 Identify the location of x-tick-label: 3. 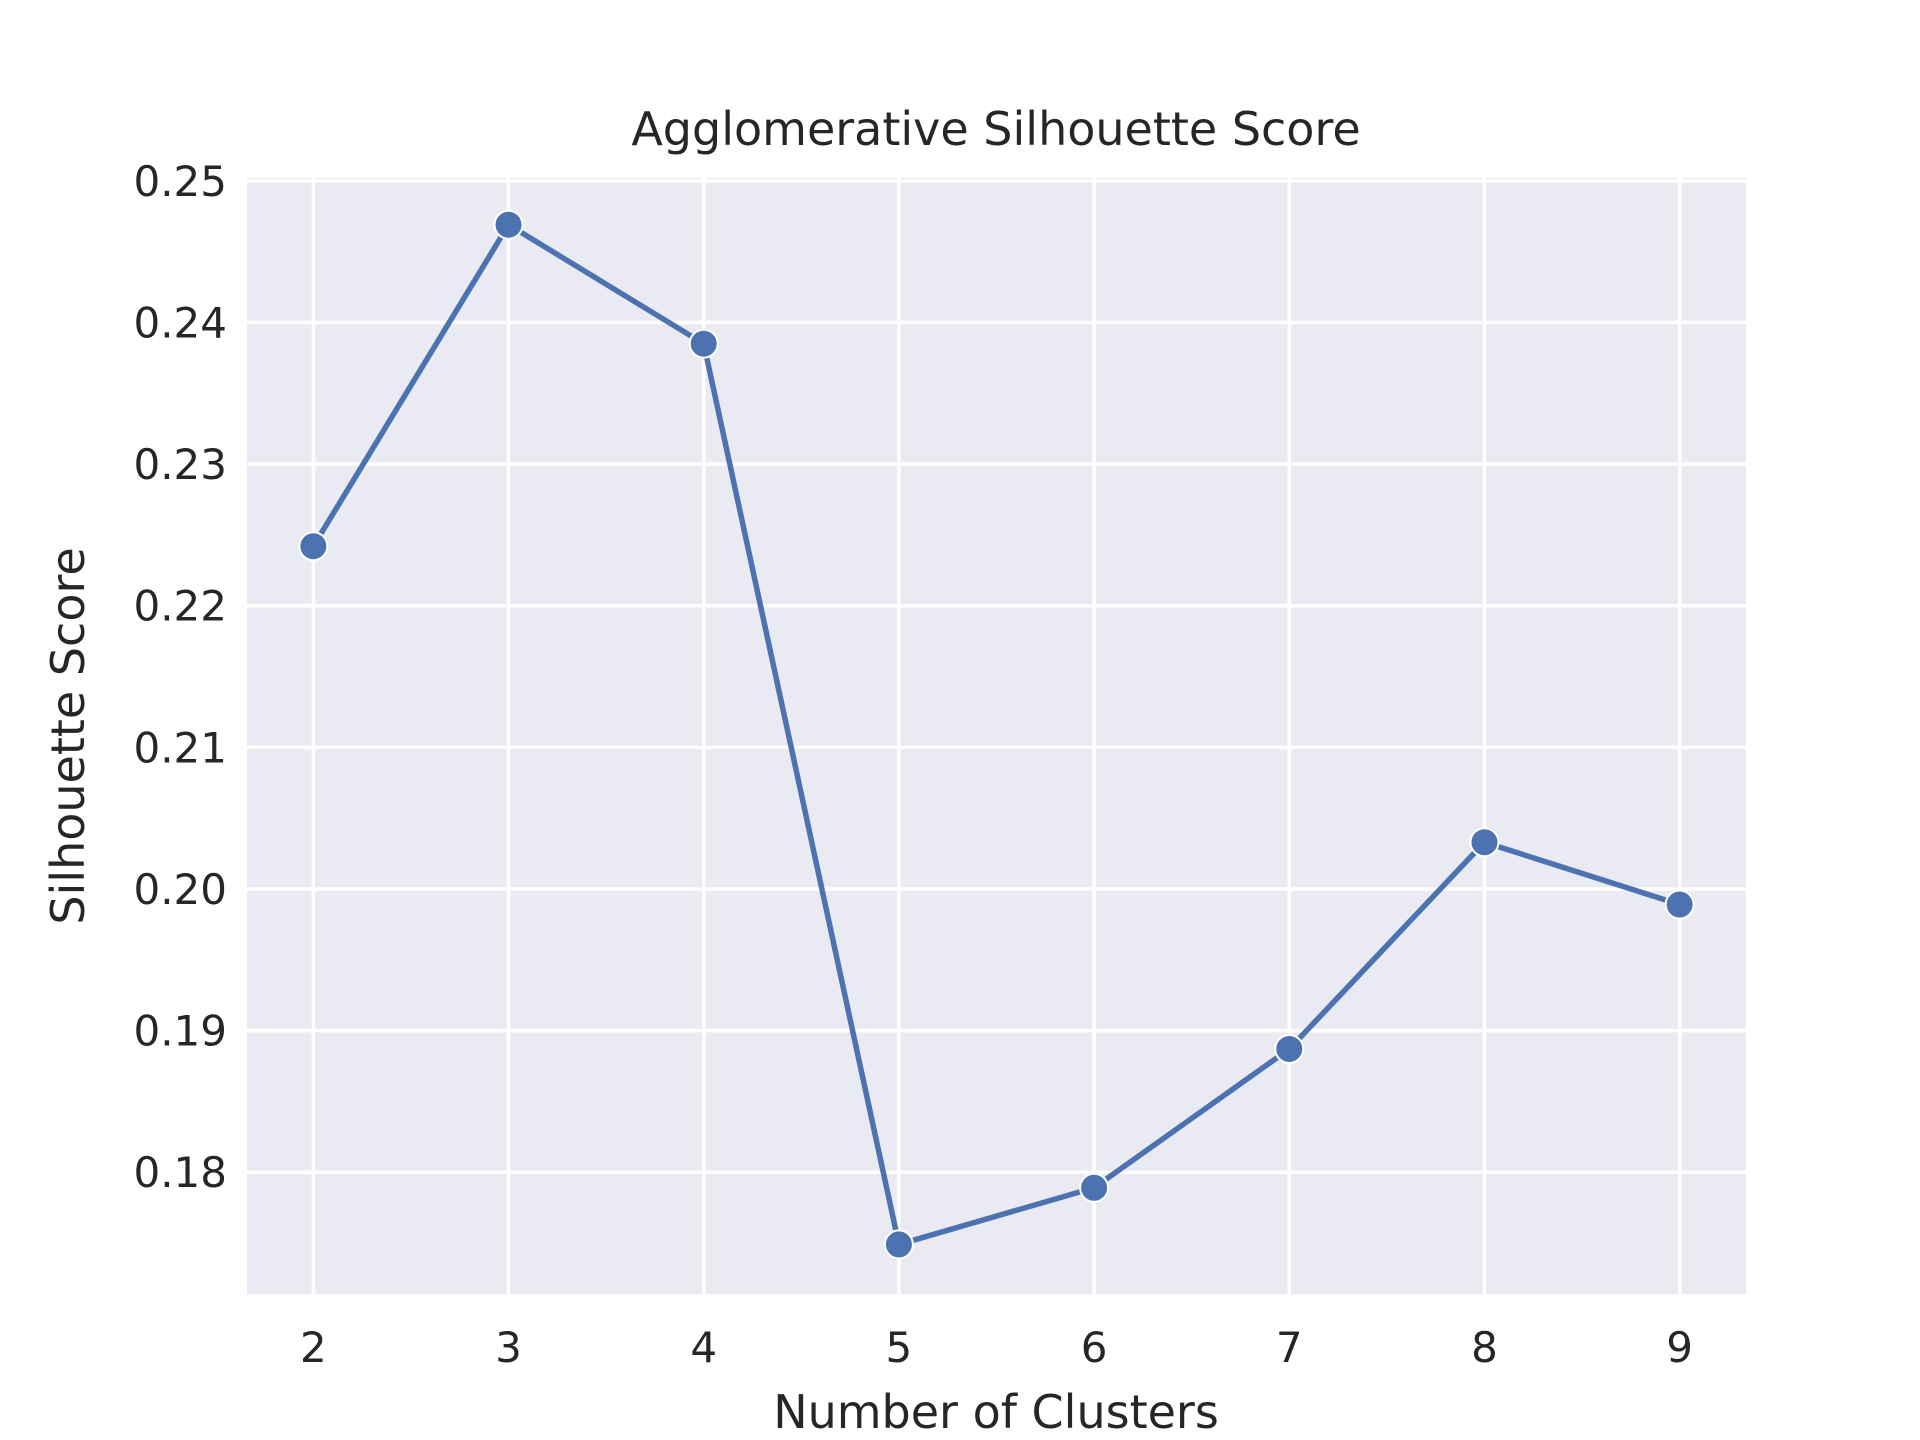
(508, 1347).